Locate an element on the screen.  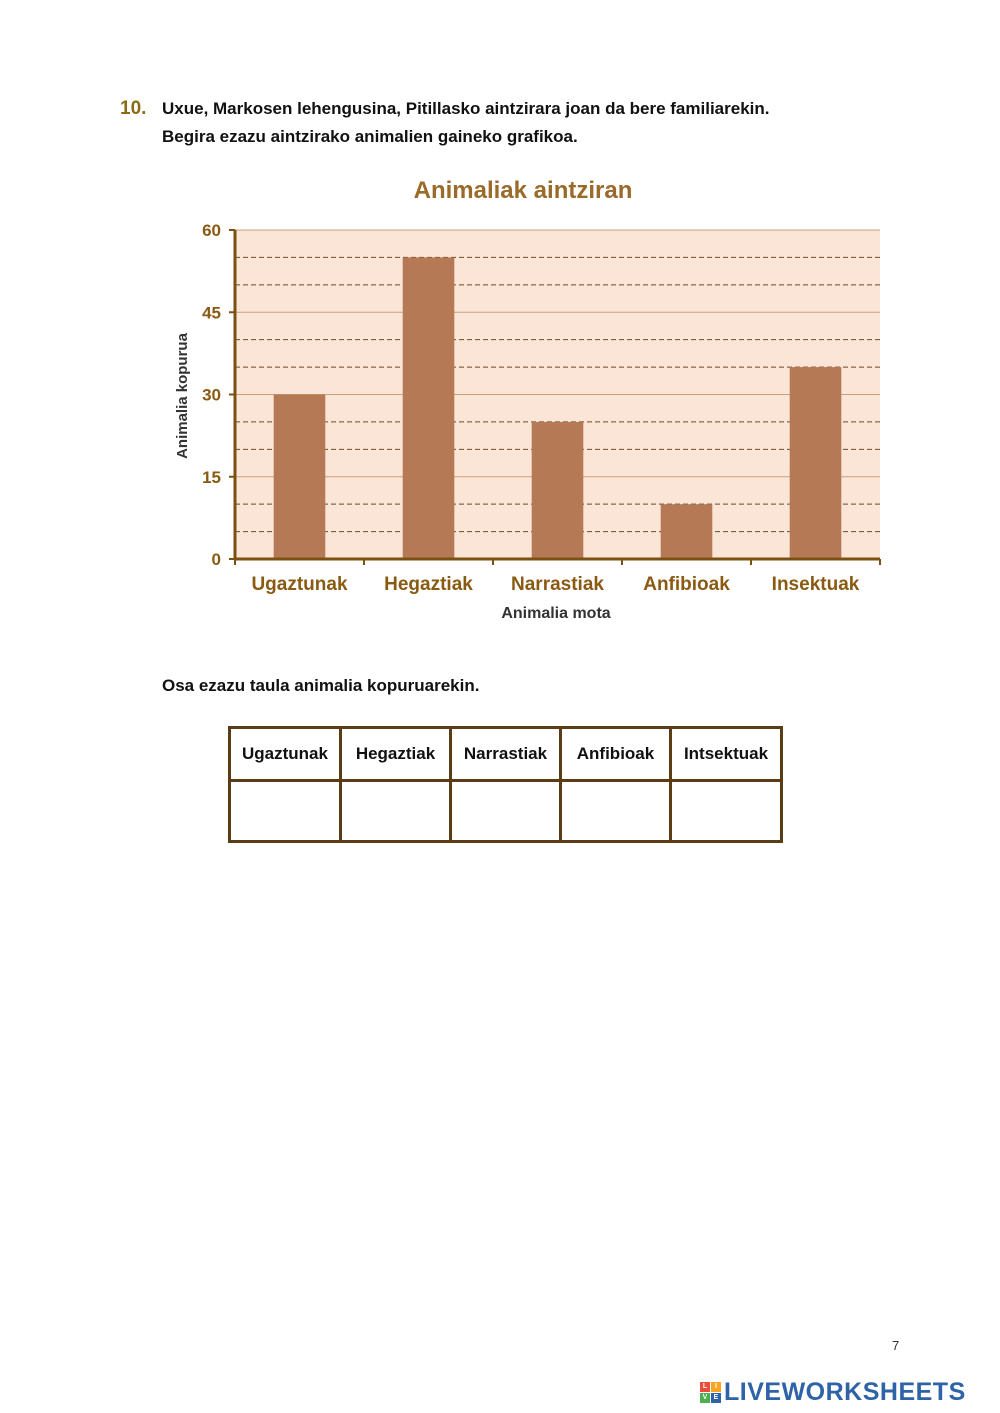
header-anfibioak: Anfibioak is located at coordinates (615, 754).